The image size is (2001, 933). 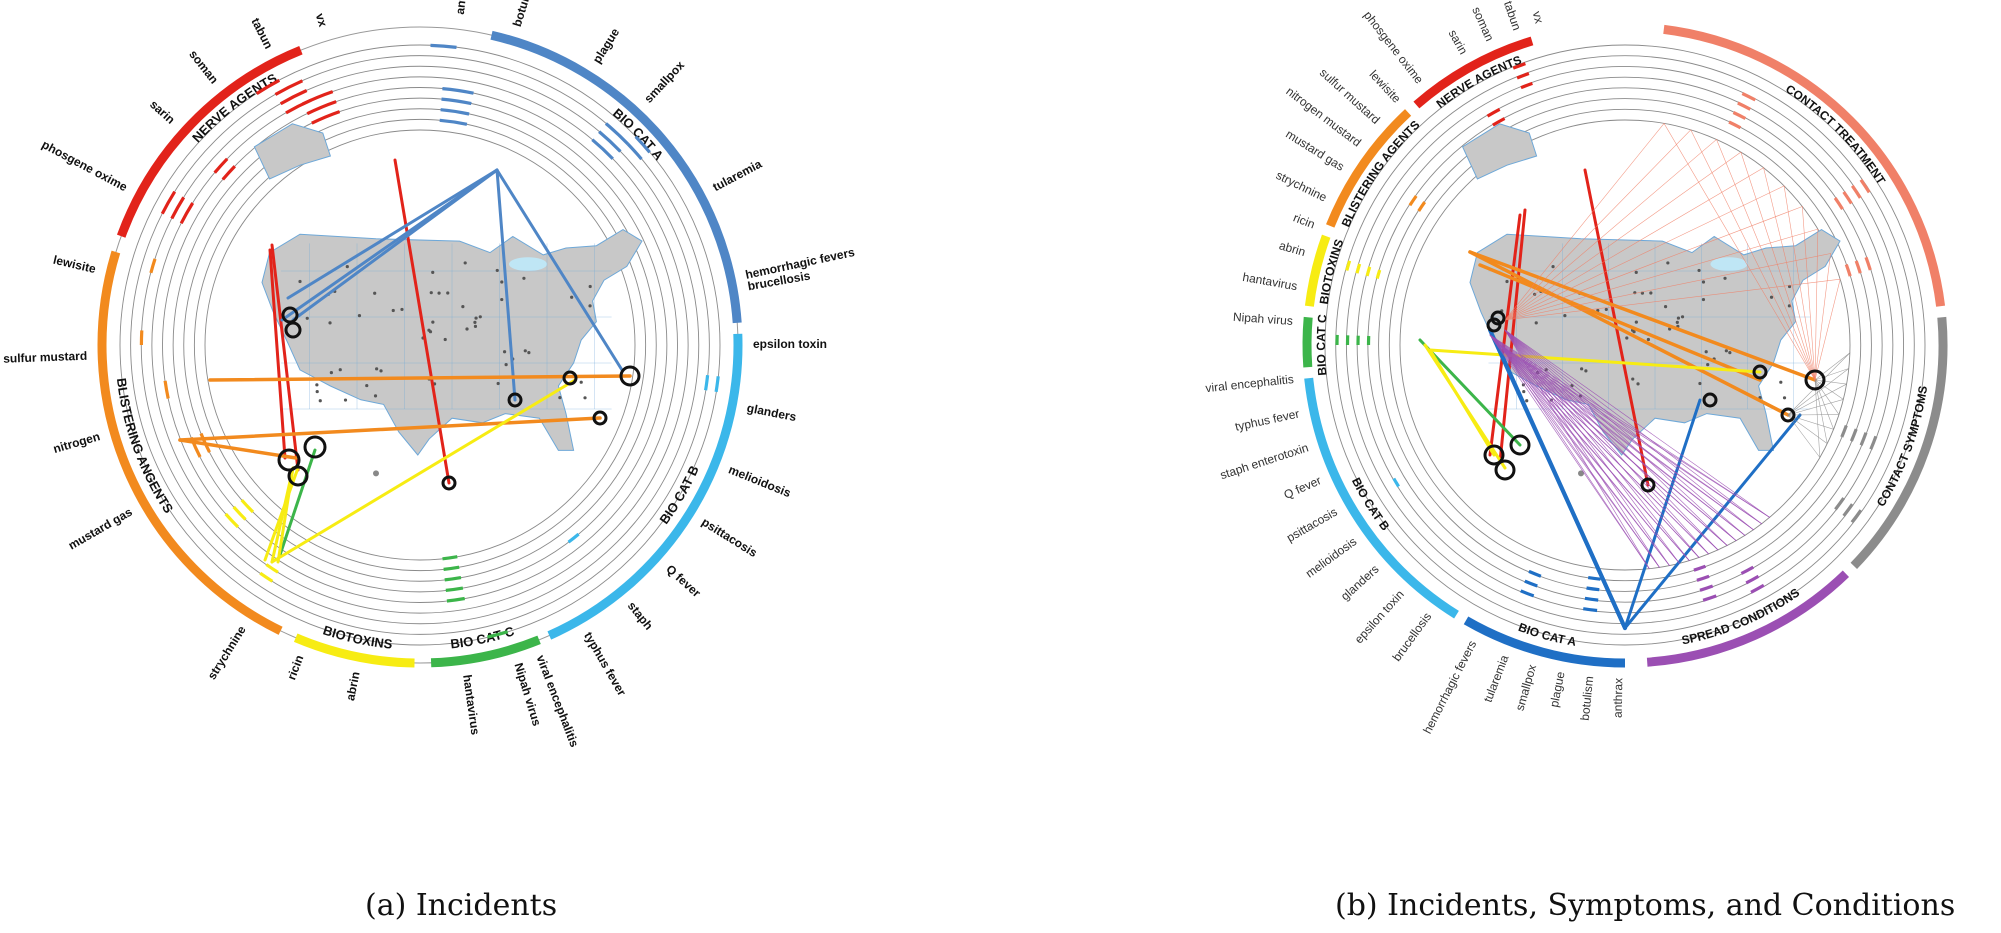 What do you see at coordinates (1264, 461) in the screenshot?
I see `agent-label: staph enterotoxin` at bounding box center [1264, 461].